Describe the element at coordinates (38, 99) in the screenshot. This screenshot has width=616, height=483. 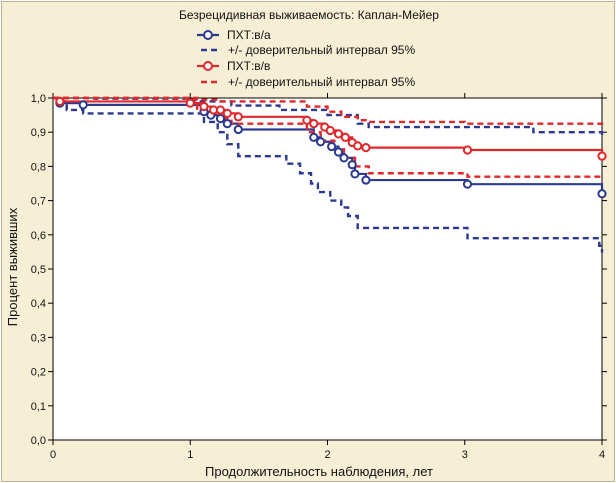
I see `y-tick-label: 1,0` at that location.